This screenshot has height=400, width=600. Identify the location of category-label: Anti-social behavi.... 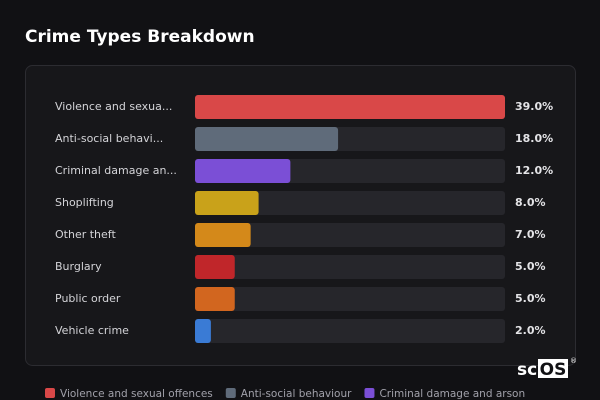
(109, 138).